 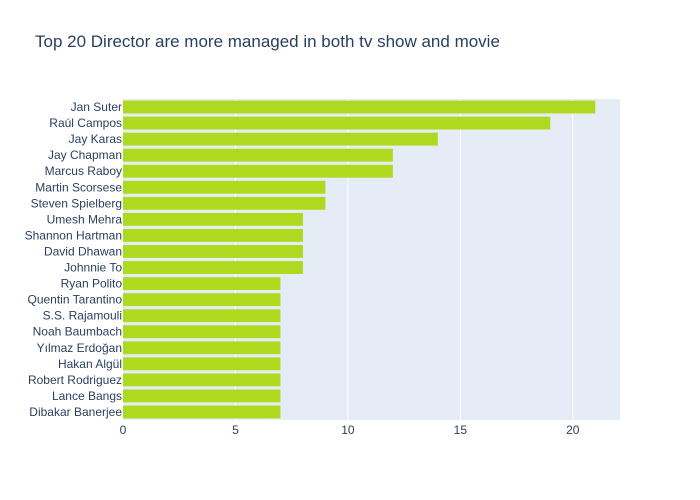 What do you see at coordinates (75, 412) in the screenshot?
I see `y-tick-label: Dibakar Banerjee` at bounding box center [75, 412].